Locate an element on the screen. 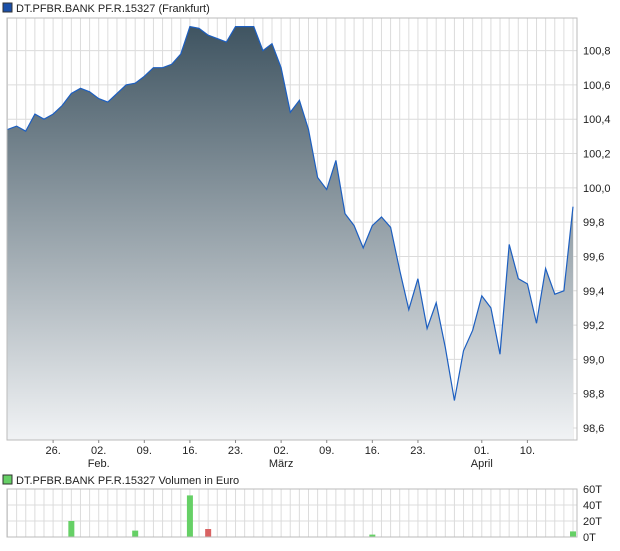 The width and height of the screenshot is (620, 551). y-tick-label: 99,8 is located at coordinates (593, 223).